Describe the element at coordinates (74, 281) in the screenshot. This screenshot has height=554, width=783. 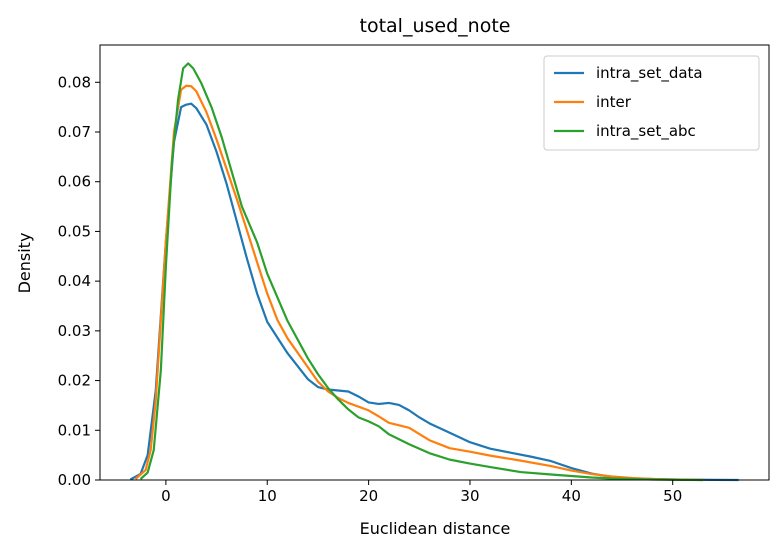
I see `y-tick-label: 0.04` at that location.